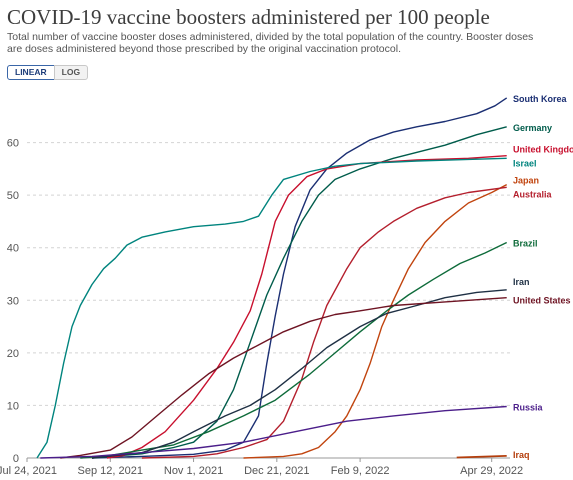 The width and height of the screenshot is (573, 480). I want to click on log-scale-button: LOG, so click(71, 72).